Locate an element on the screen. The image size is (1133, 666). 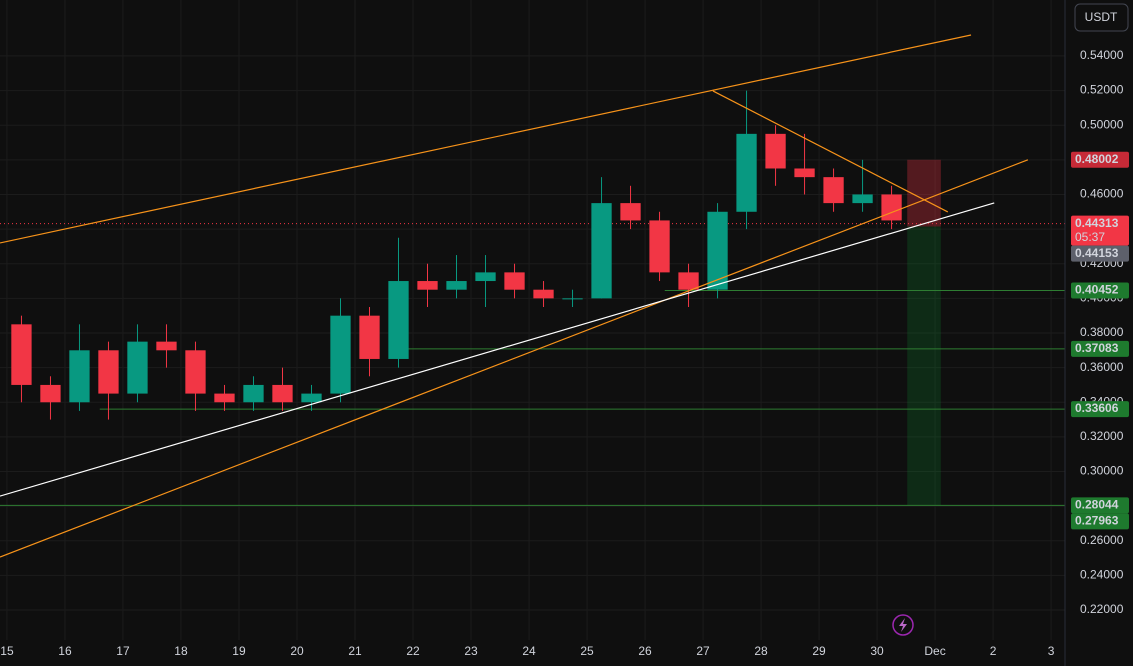
y-tick-label: 0.32000 is located at coordinates (1102, 436).